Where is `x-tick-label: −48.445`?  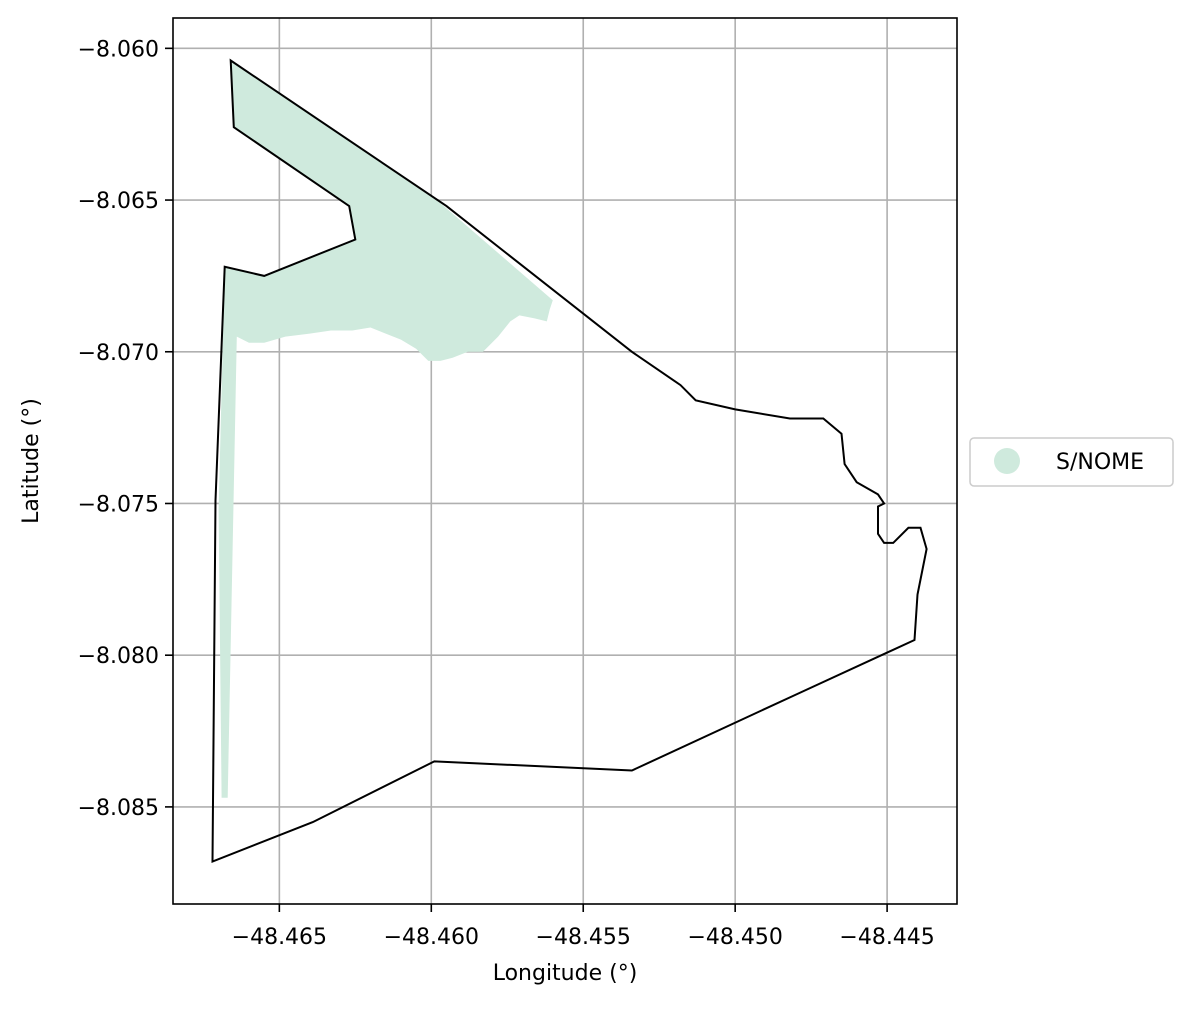
x-tick-label: −48.445 is located at coordinates (886, 937).